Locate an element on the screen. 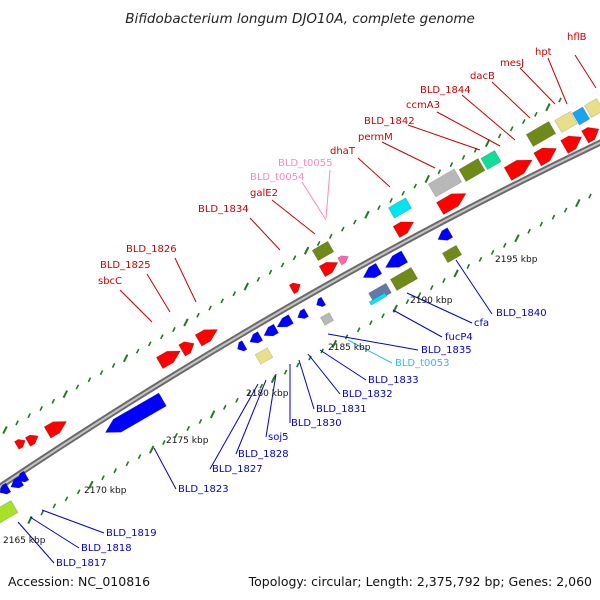 The height and width of the screenshot is (600, 600). forward-rna-arrow-shape is located at coordinates (343, 260).